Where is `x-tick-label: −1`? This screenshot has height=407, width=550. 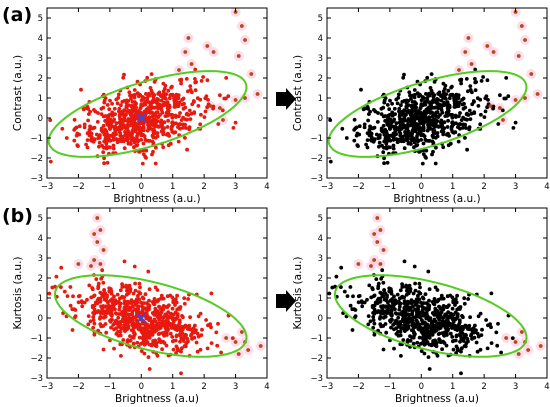
x-tick-label: −1 is located at coordinates (110, 187).